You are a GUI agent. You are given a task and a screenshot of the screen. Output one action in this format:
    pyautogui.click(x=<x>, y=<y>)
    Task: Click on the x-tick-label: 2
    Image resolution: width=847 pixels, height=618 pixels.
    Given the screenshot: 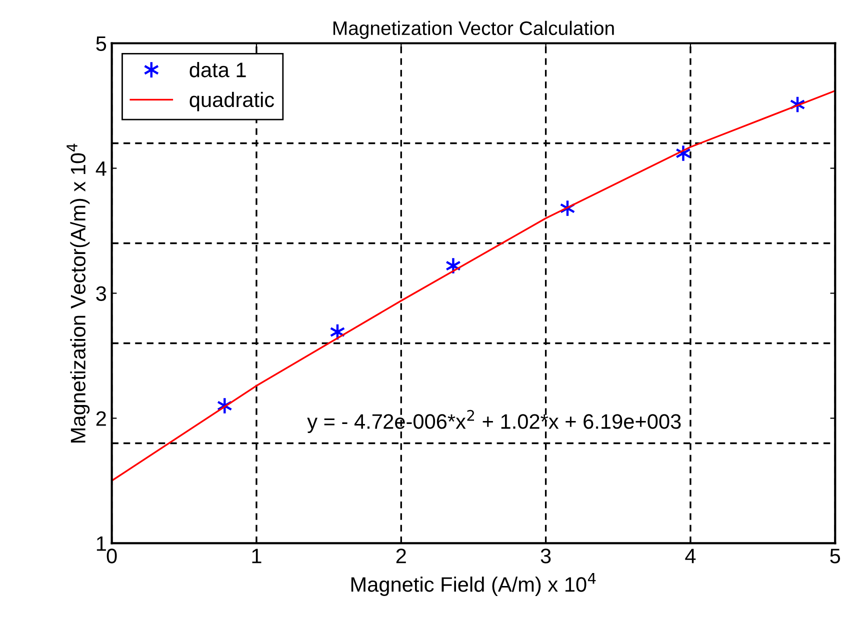 What is the action you would take?
    pyautogui.click(x=401, y=556)
    